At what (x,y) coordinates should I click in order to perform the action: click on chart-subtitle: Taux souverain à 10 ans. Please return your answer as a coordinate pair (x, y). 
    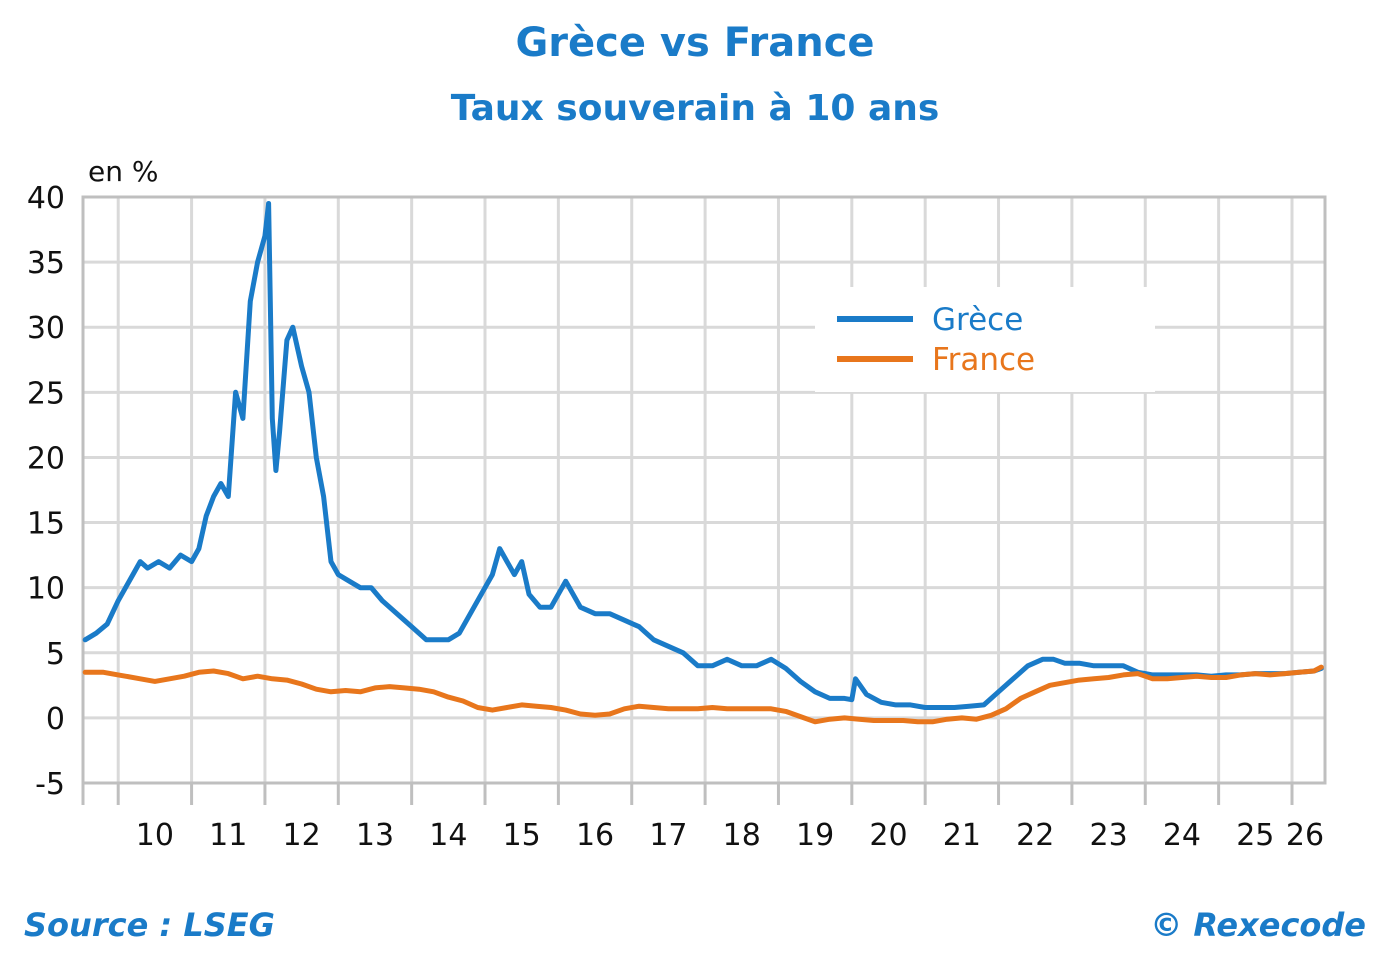
    Looking at the image, I should click on (695, 108).